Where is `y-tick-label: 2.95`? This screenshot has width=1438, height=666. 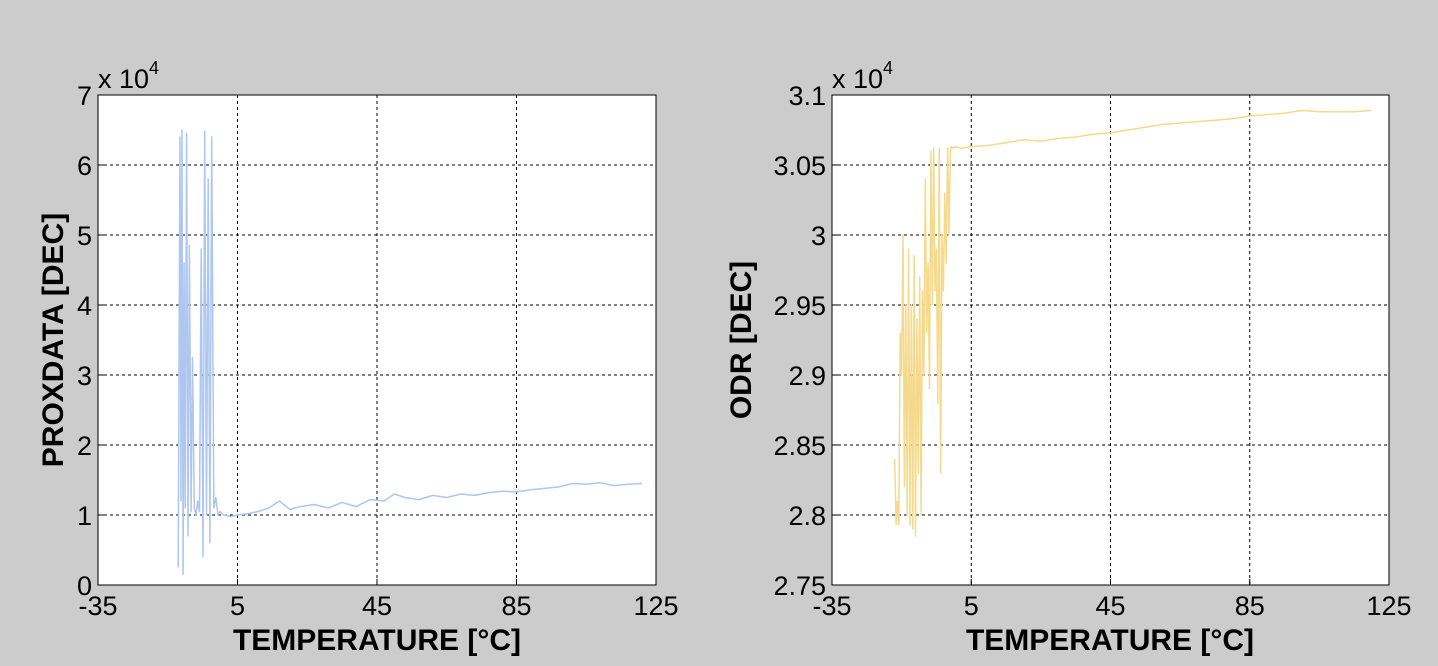
y-tick-label: 2.95 is located at coordinates (799, 306).